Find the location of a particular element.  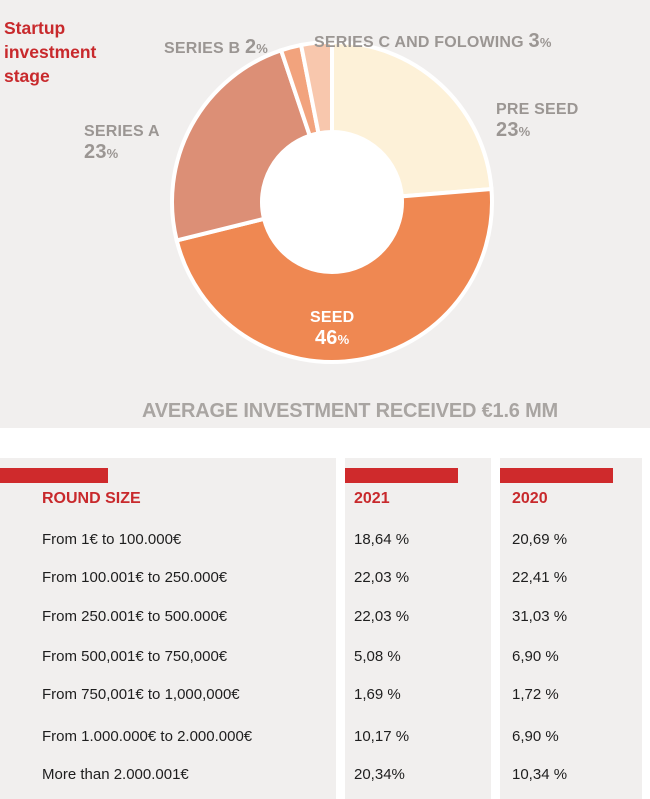

title-line-2: investment is located at coordinates (69, 52).